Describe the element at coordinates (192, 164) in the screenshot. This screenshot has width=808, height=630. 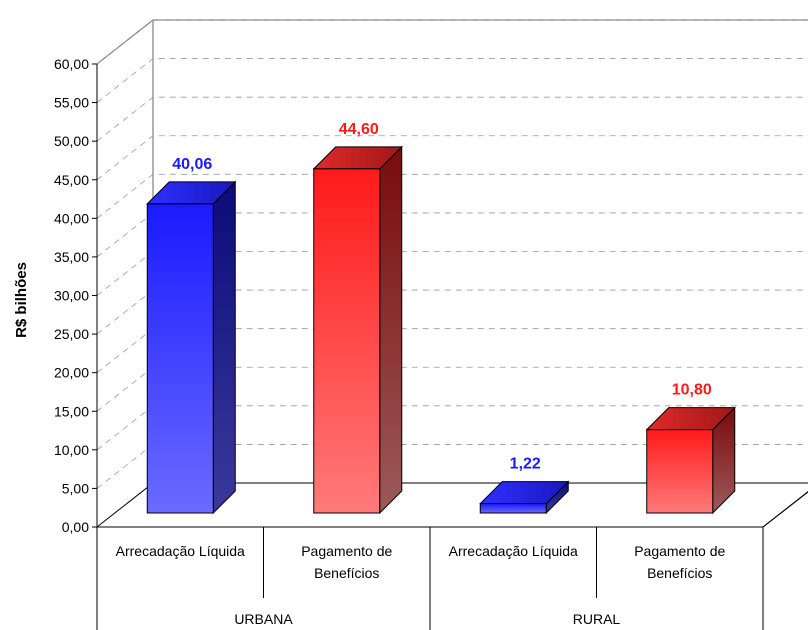
I see `data-label: 40,06` at that location.